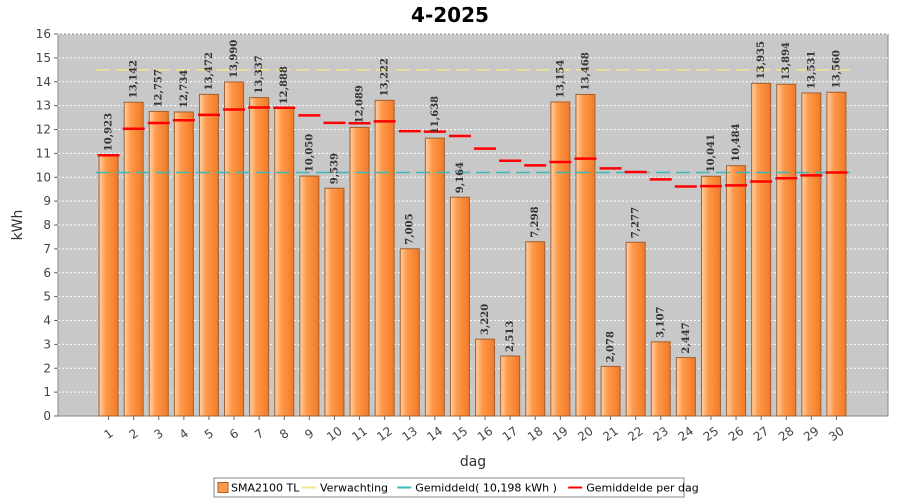 This screenshot has width=900, height=500. What do you see at coordinates (184, 89) in the screenshot?
I see `bar-value-label: 12,734` at bounding box center [184, 89].